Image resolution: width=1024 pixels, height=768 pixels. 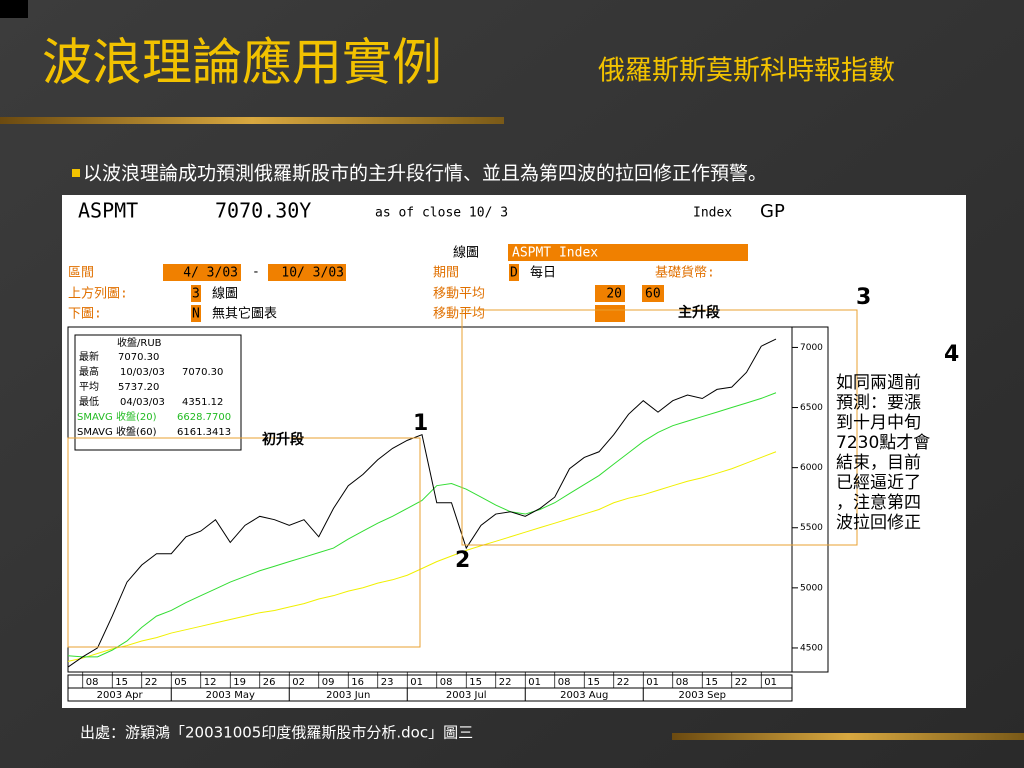 What do you see at coordinates (425, 174) in the screenshot?
I see `bullet-text: 以波浪理論成功預測俄羅斯股市的主升段行情、並且為第四波的拉回修正作預警。` at bounding box center [425, 174].